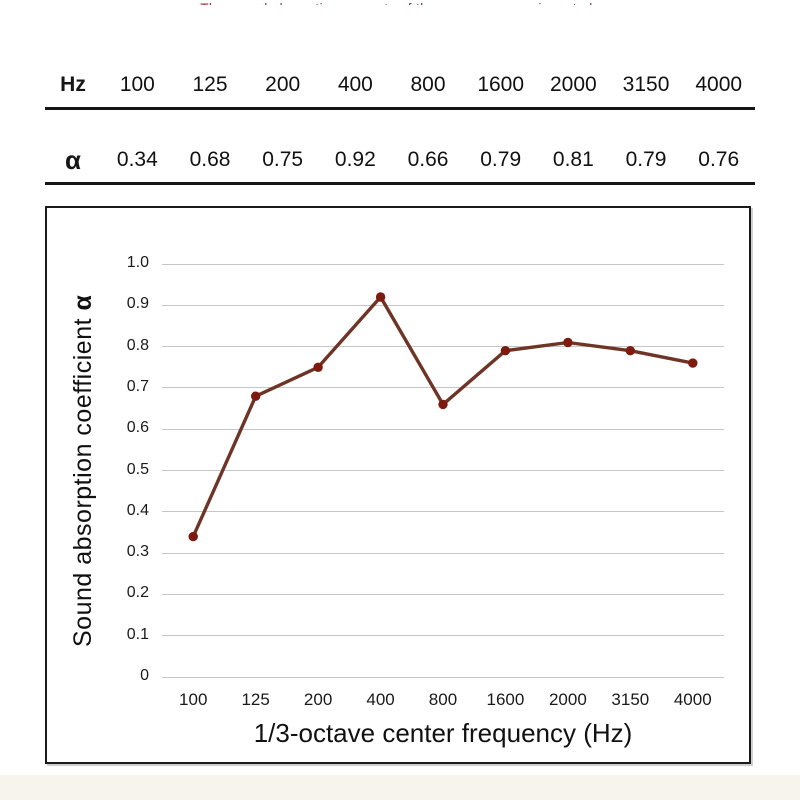  Describe the element at coordinates (210, 84) in the screenshot. I see `table-cell: 125` at that location.